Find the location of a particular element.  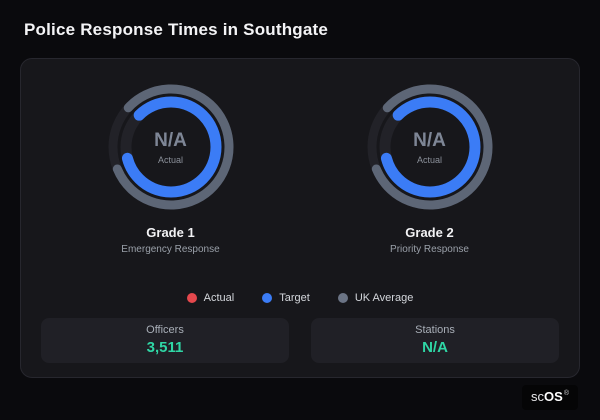

uk-average-dot-icon is located at coordinates (342, 298).